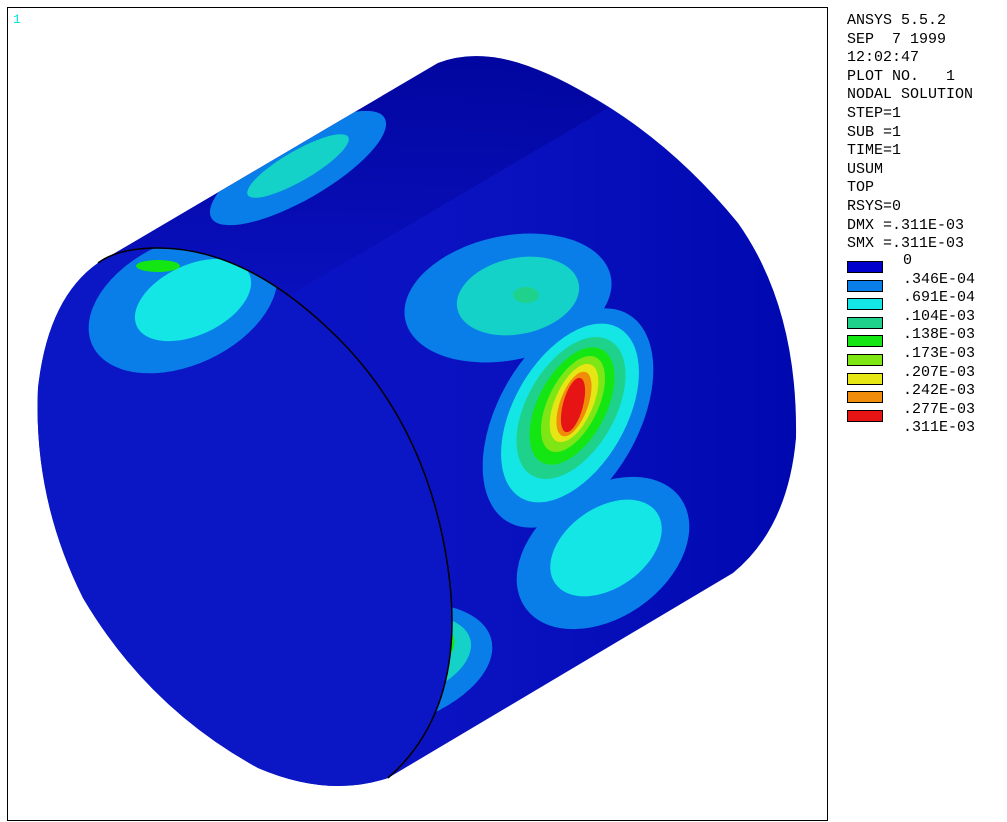  What do you see at coordinates (939, 409) in the screenshot?
I see `legend-level-label: .277E-03` at bounding box center [939, 409].